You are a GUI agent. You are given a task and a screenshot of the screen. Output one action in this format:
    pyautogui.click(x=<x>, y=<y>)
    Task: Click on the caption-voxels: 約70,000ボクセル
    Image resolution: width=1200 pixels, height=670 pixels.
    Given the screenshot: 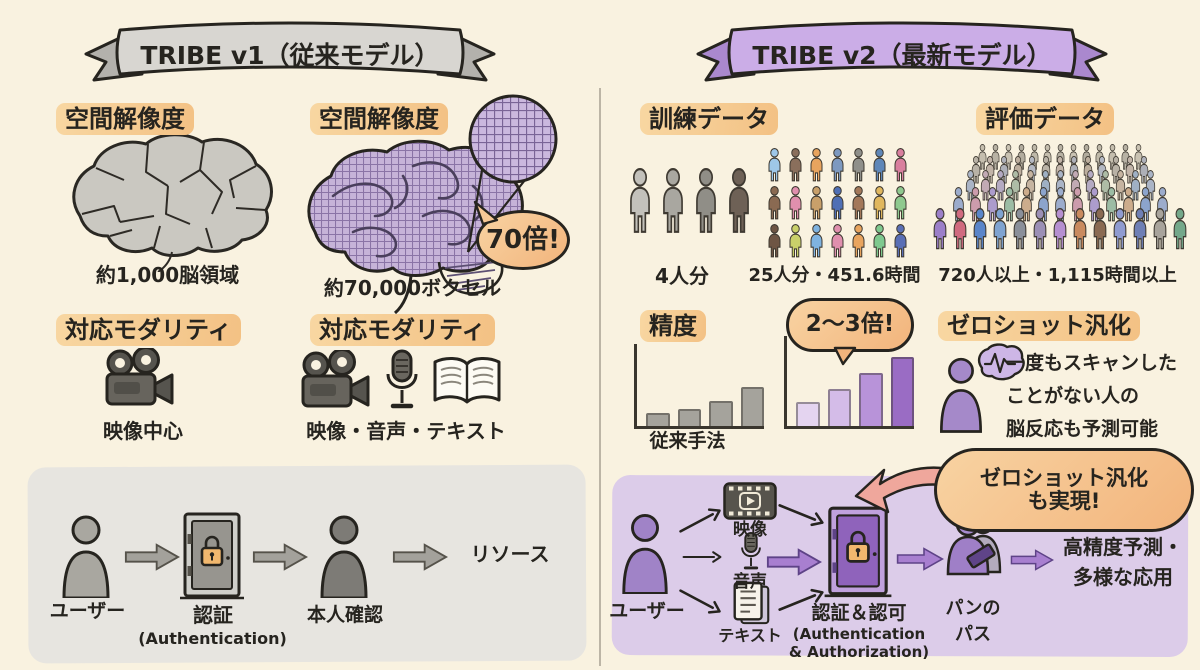 What is the action you would take?
    pyautogui.click(x=412, y=288)
    